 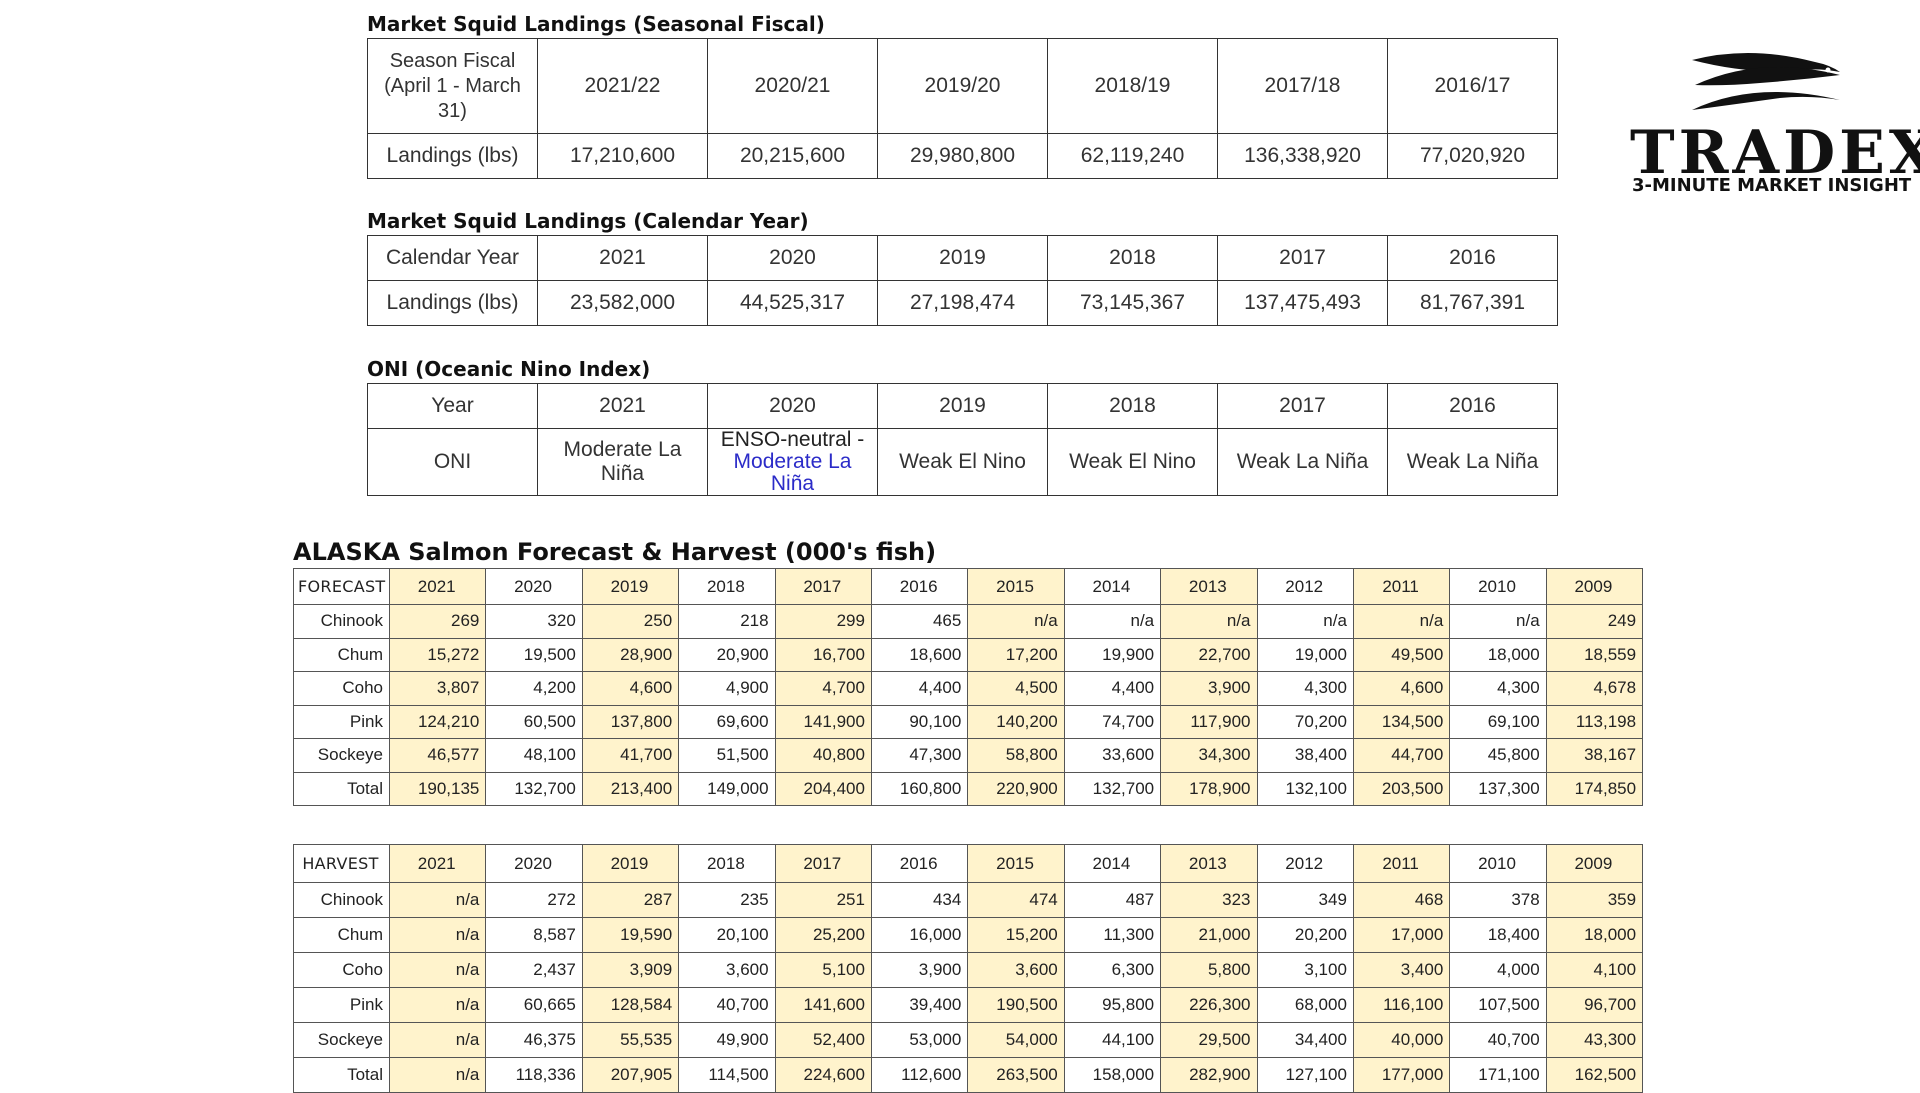 What do you see at coordinates (919, 755) in the screenshot?
I see `table-cell: 47,300` at bounding box center [919, 755].